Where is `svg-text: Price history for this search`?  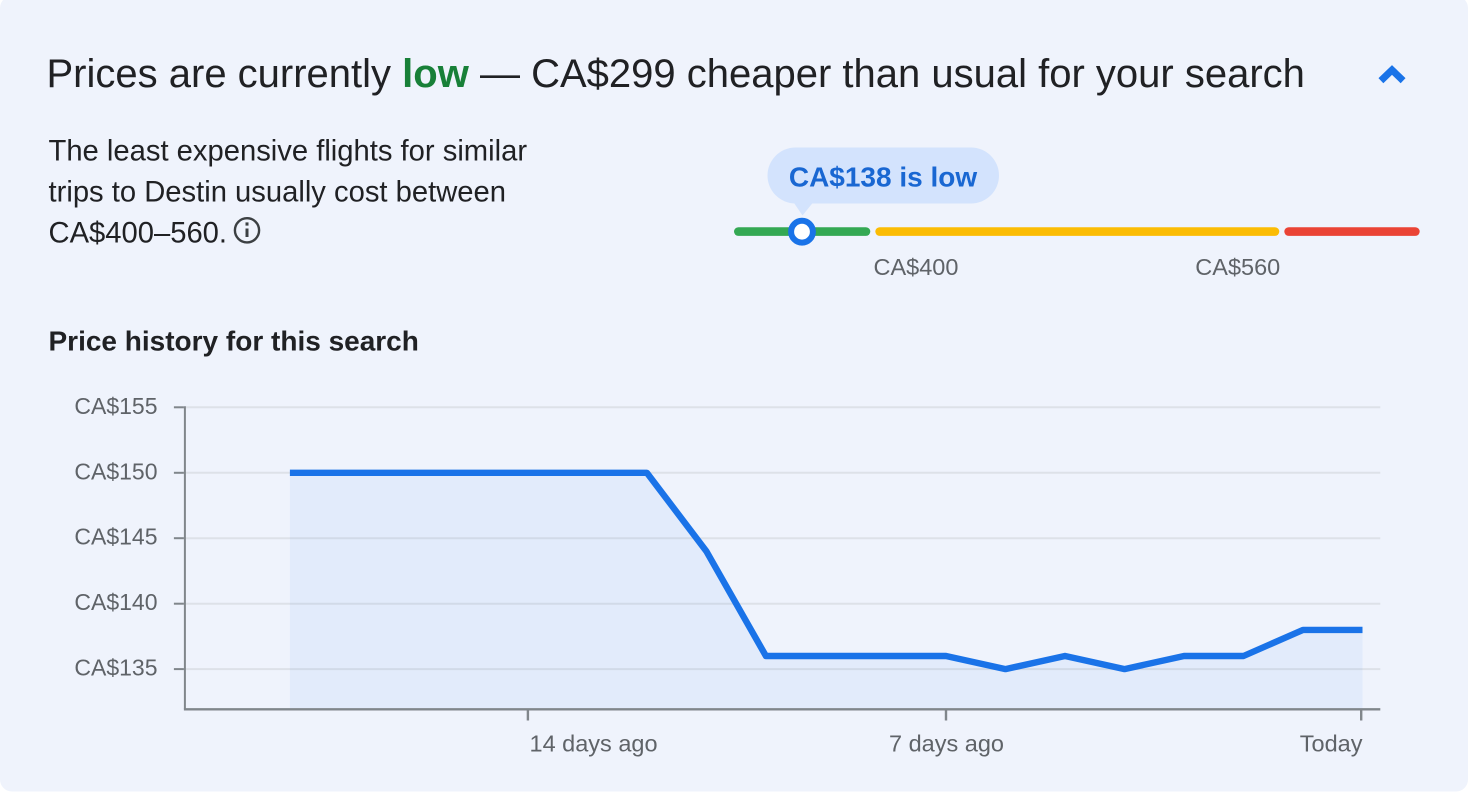 svg-text: Price history for this search is located at coordinates (234, 341).